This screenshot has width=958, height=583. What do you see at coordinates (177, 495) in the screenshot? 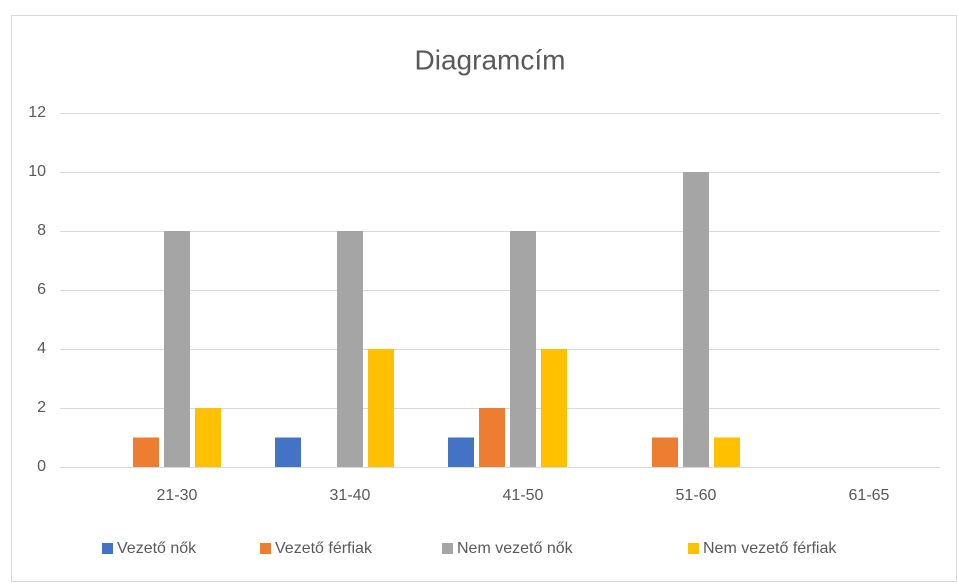
I see `x-tick-label: 21-30` at bounding box center [177, 495].